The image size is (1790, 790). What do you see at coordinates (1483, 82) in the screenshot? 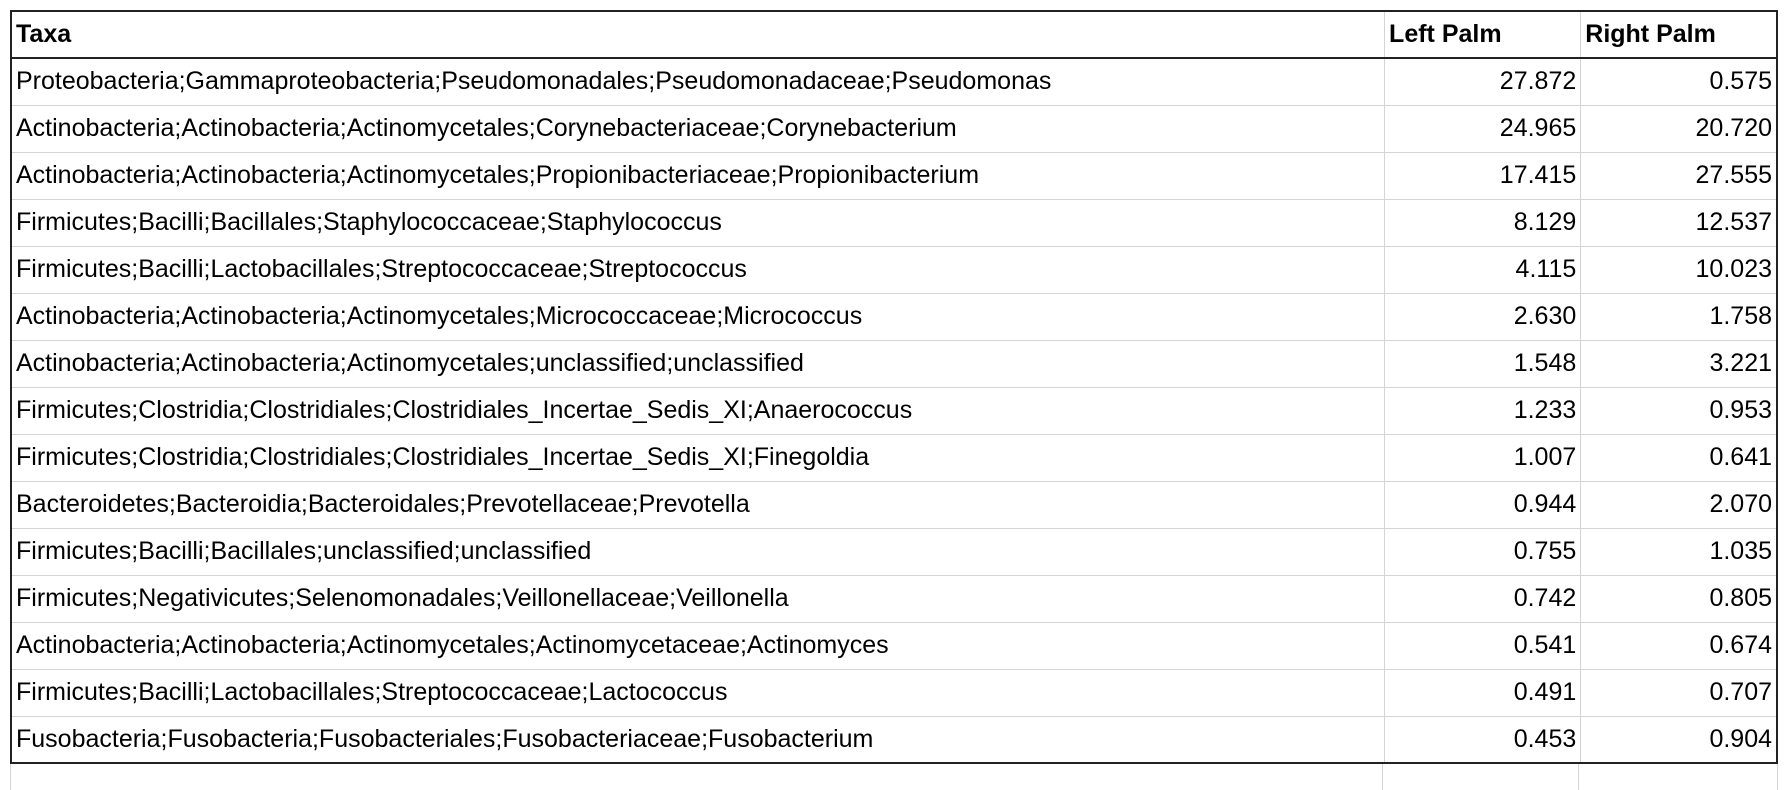
I see `cell-left-palm: 27.872` at bounding box center [1483, 82].